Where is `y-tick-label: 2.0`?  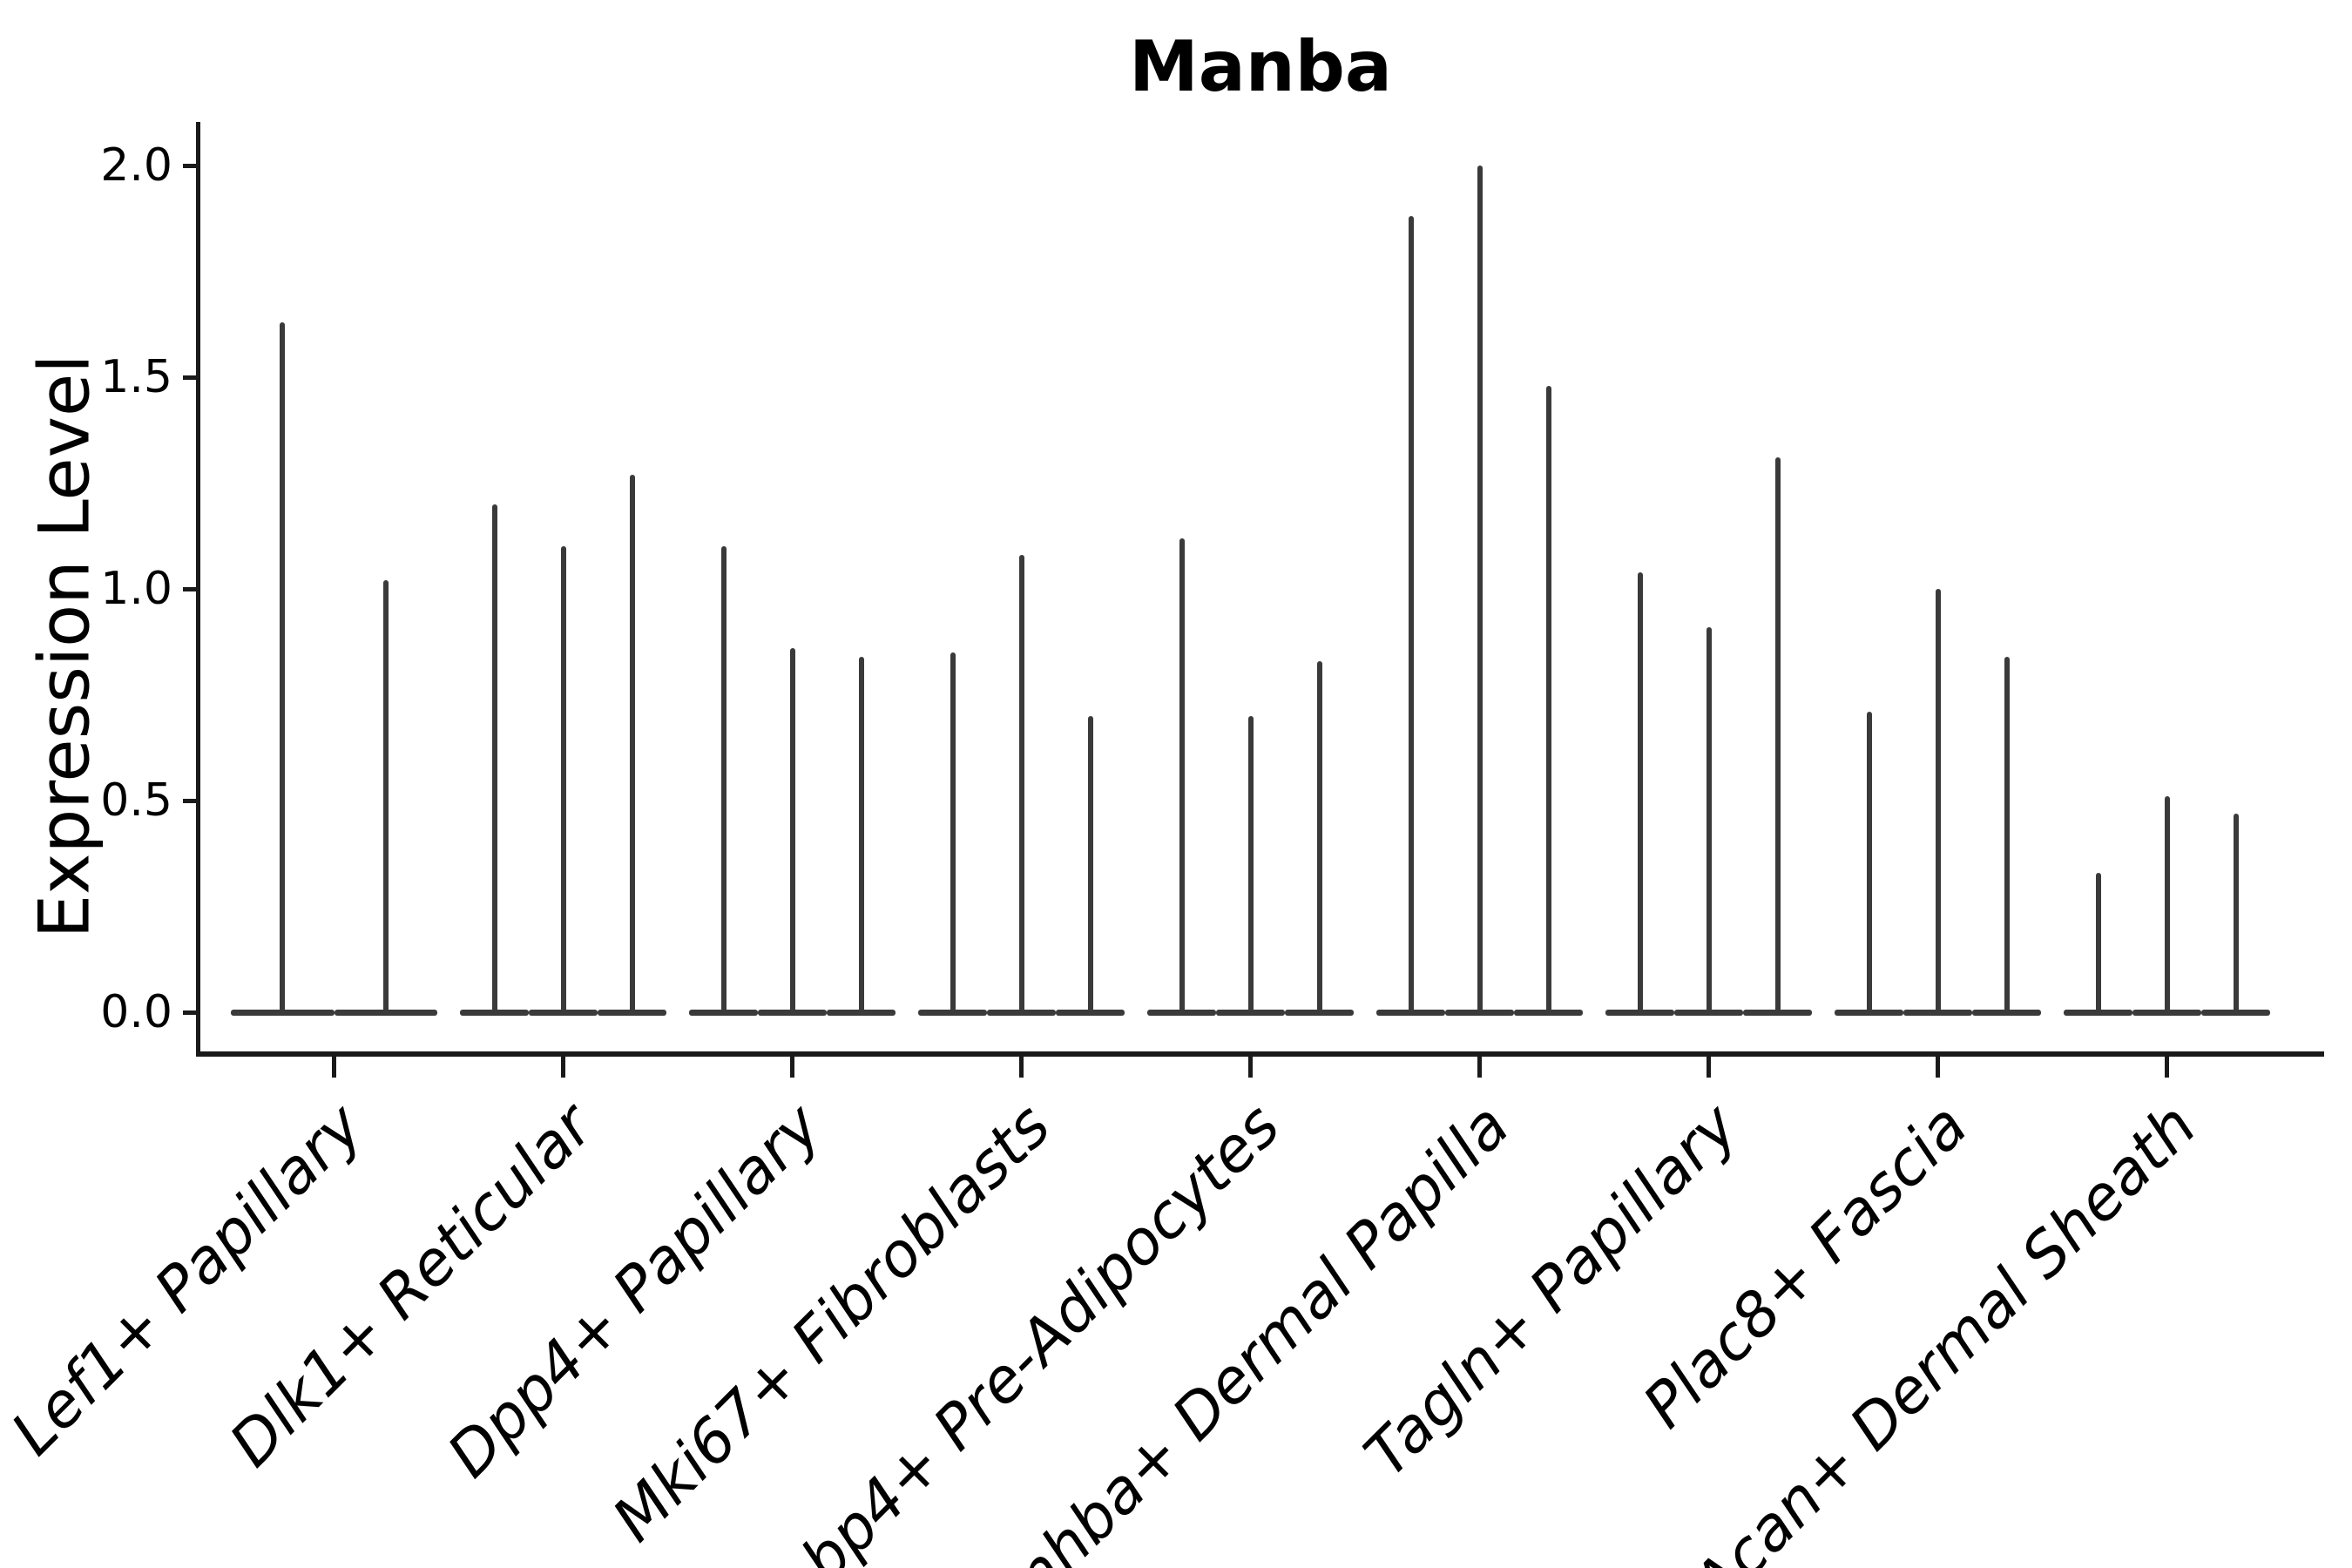 y-tick-label: 2.0 is located at coordinates (136, 166).